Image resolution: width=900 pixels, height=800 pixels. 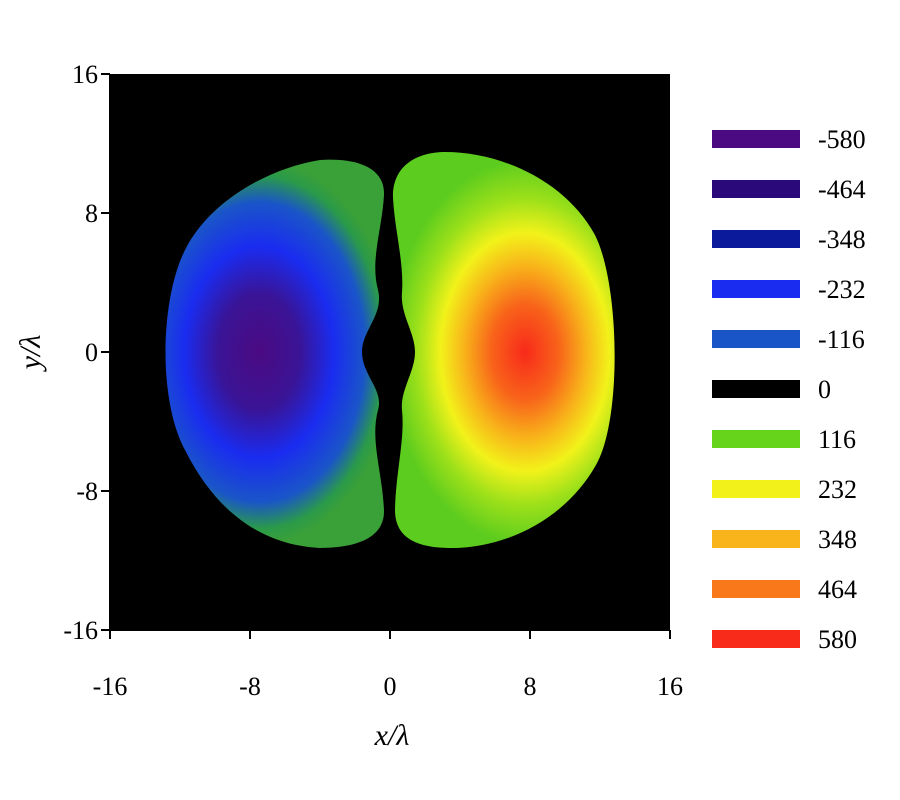 I want to click on x-ticks: -16 -8 0 8 16, so click(x=388, y=665).